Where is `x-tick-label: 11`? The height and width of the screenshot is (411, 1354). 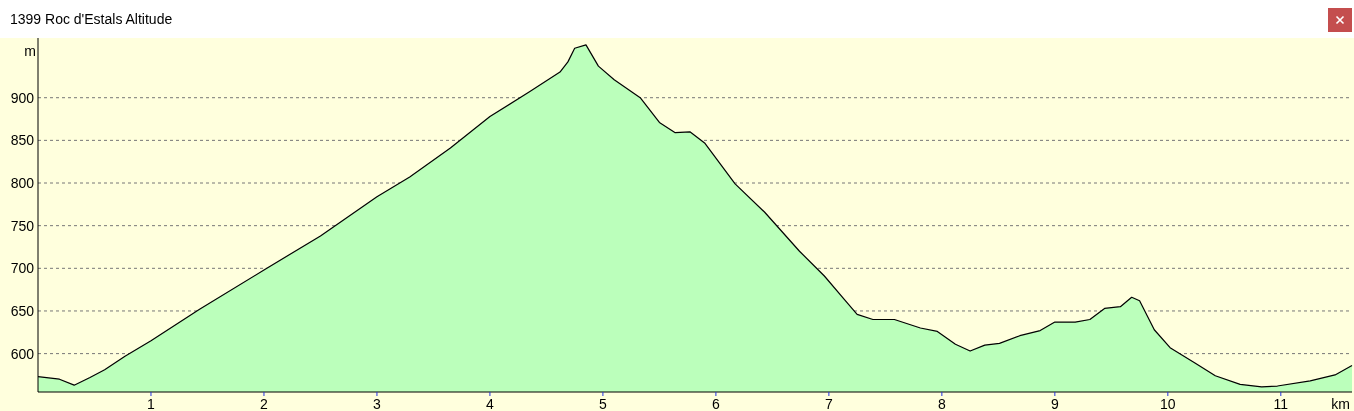 x-tick-label: 11 is located at coordinates (1281, 403).